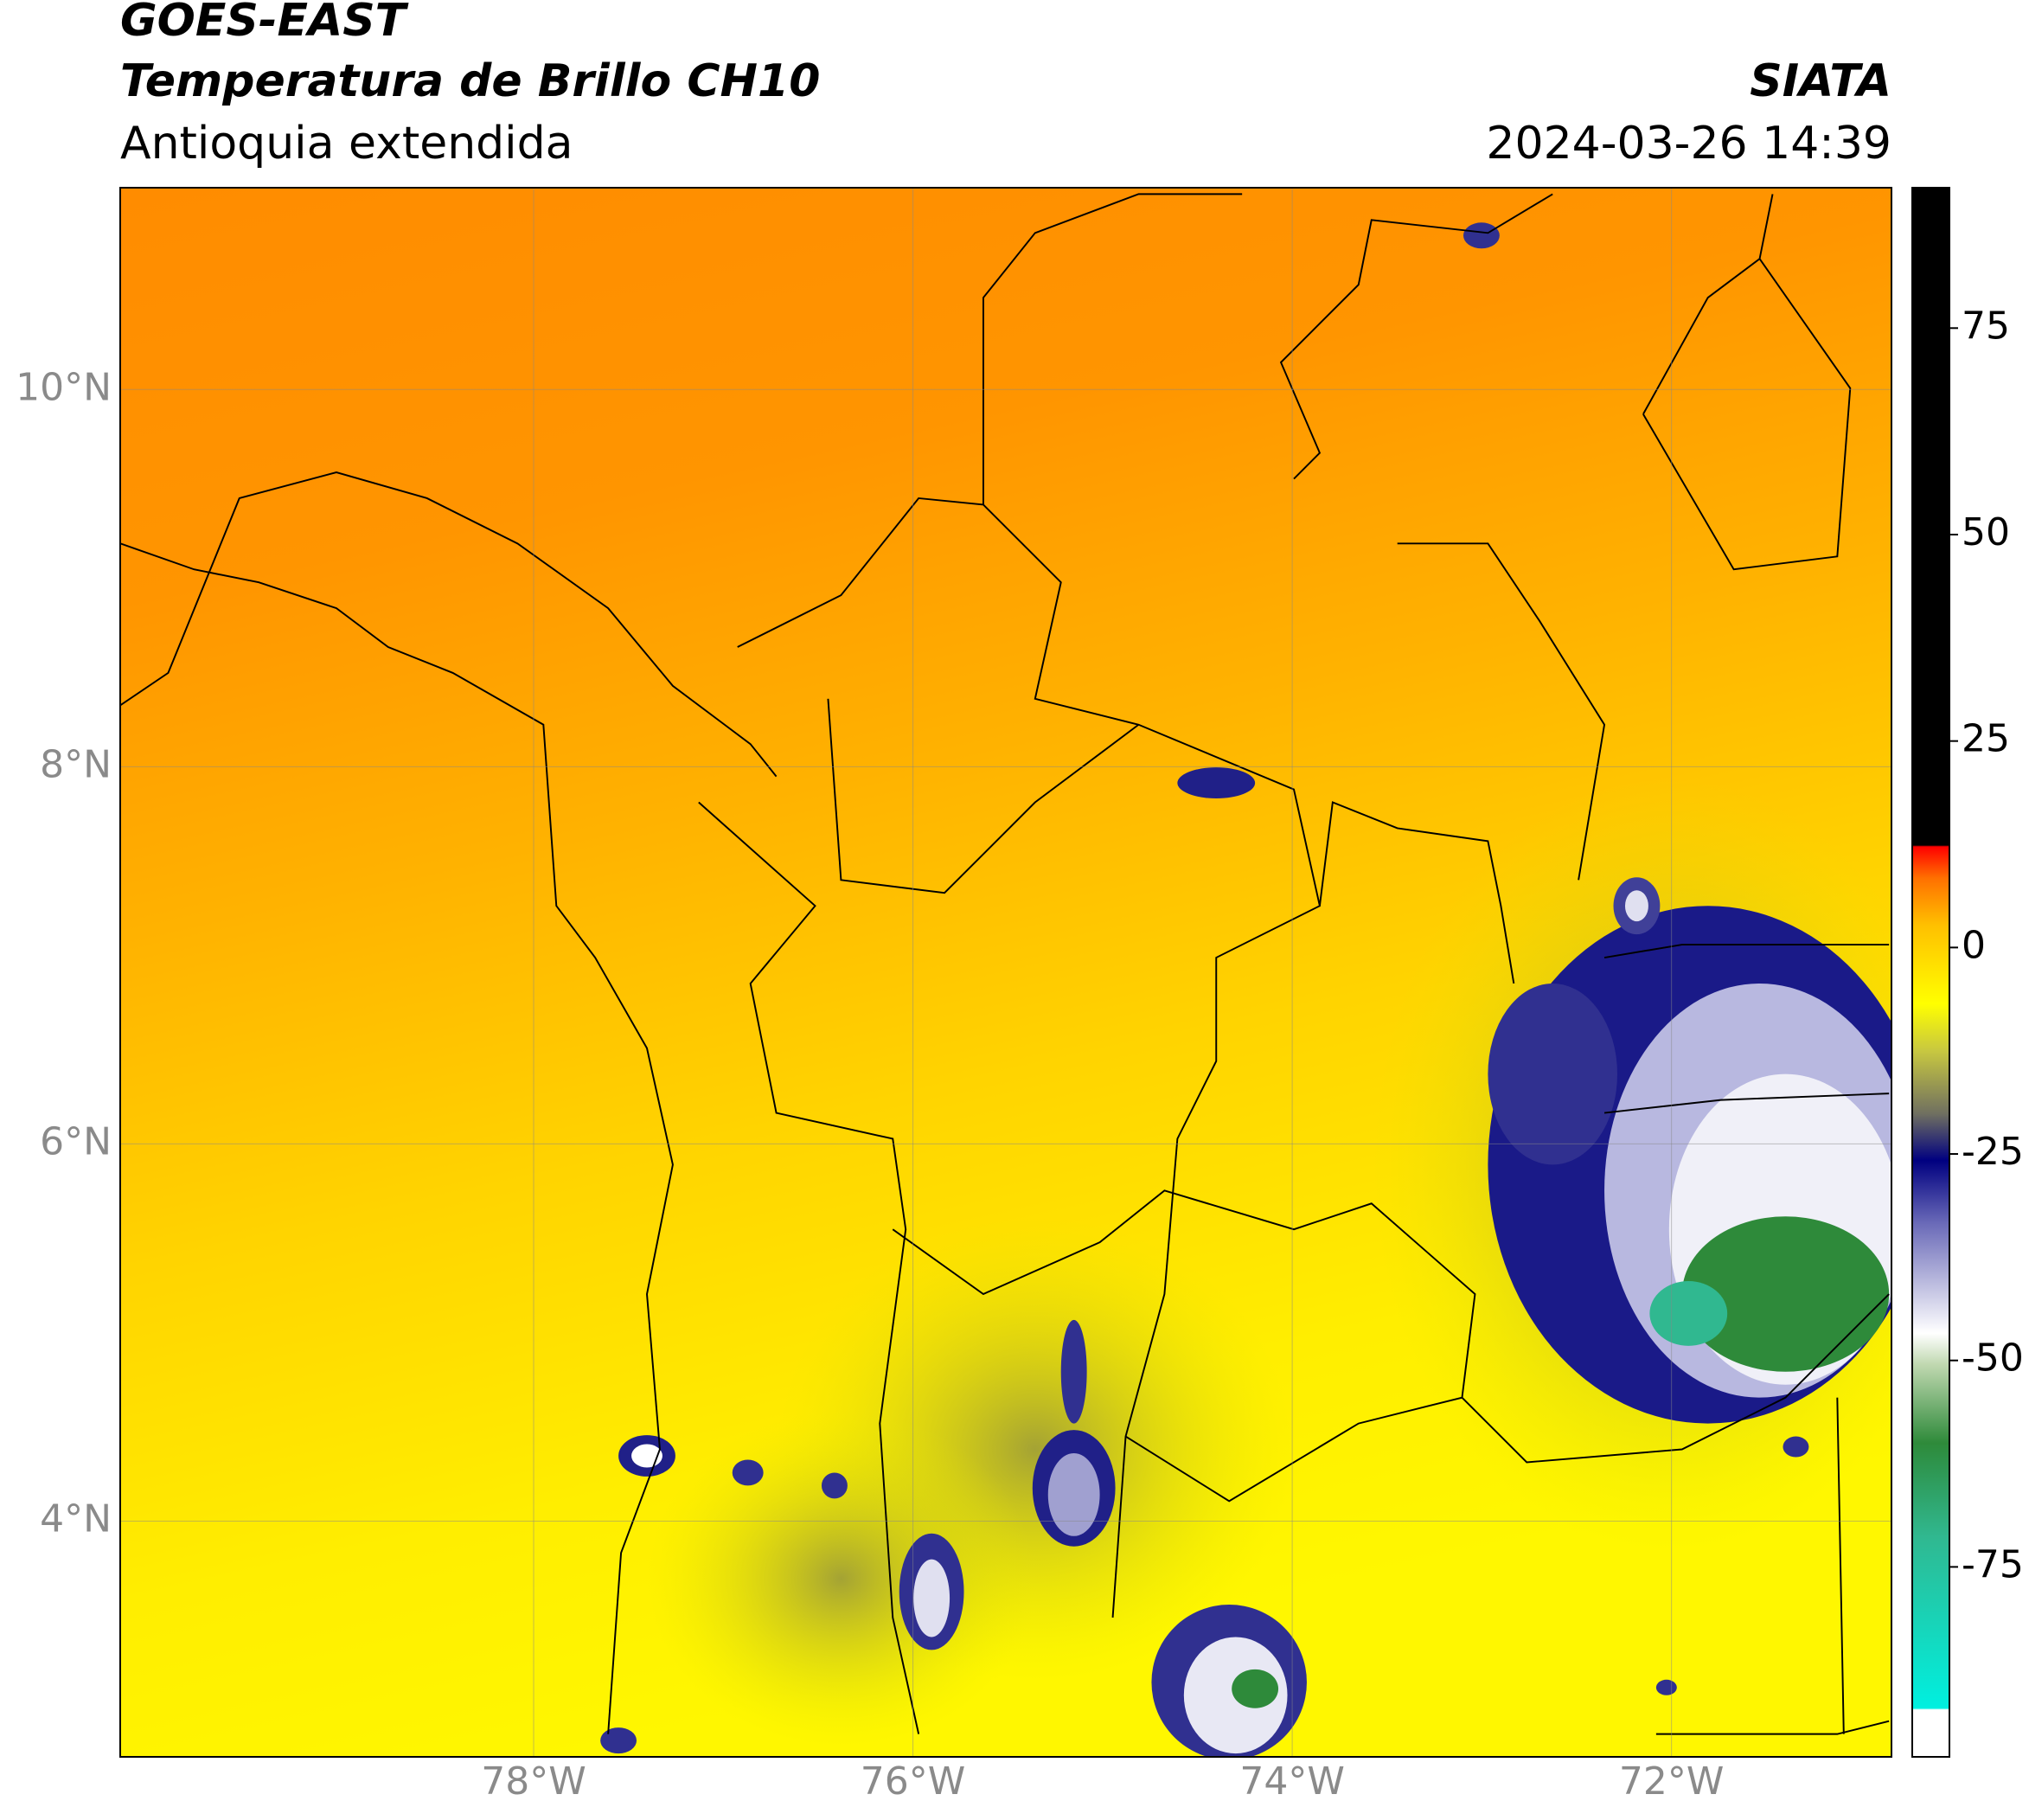 This screenshot has height=1820, width=2029. I want to click on region-subtitle: Antioquia extendida, so click(346, 144).